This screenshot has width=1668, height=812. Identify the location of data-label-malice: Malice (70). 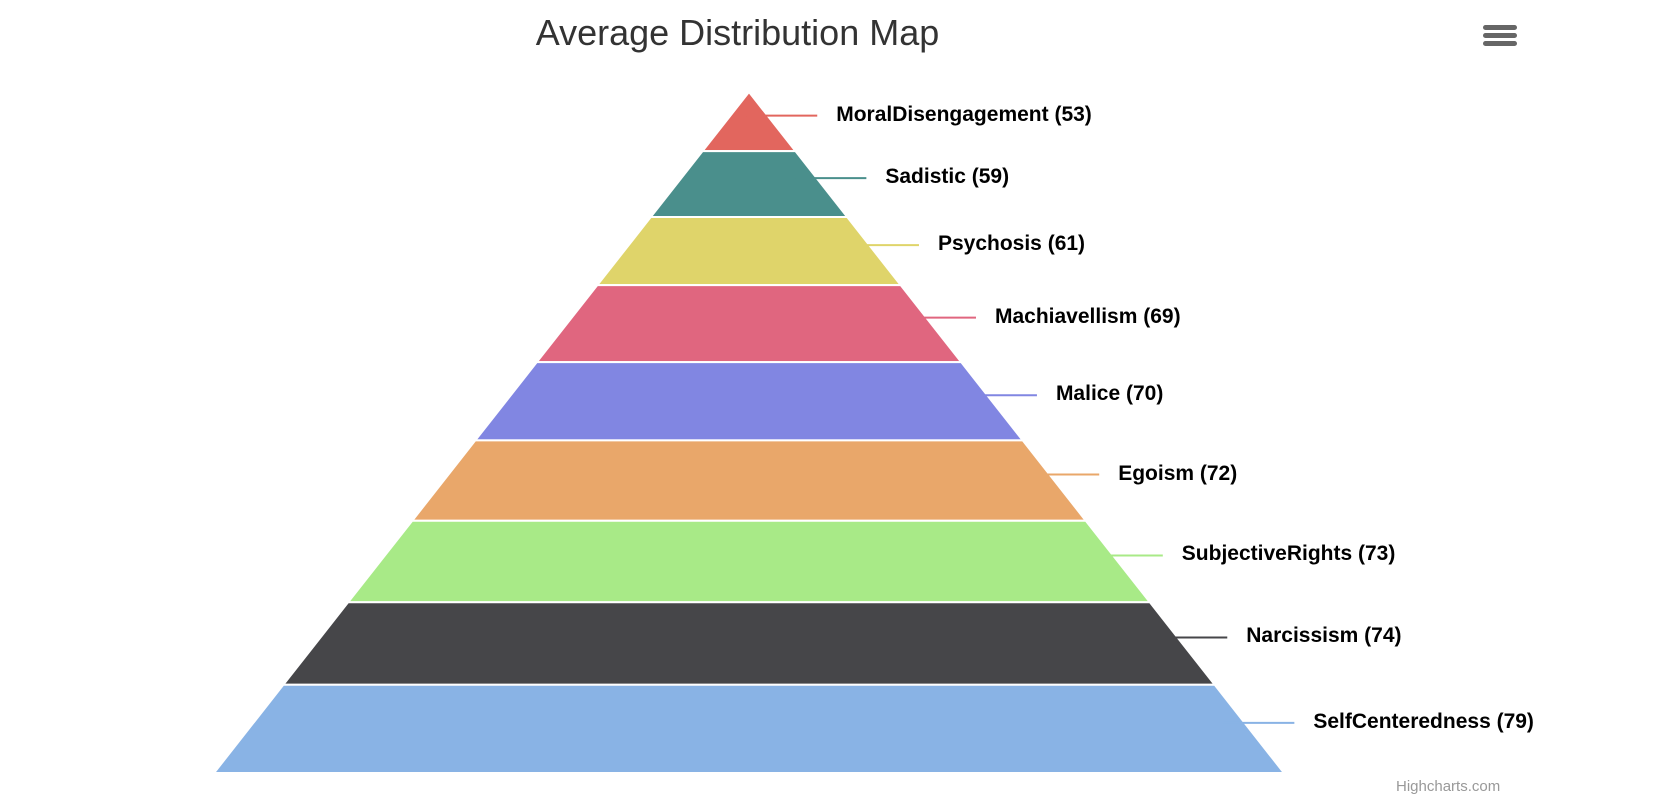
(1109, 394).